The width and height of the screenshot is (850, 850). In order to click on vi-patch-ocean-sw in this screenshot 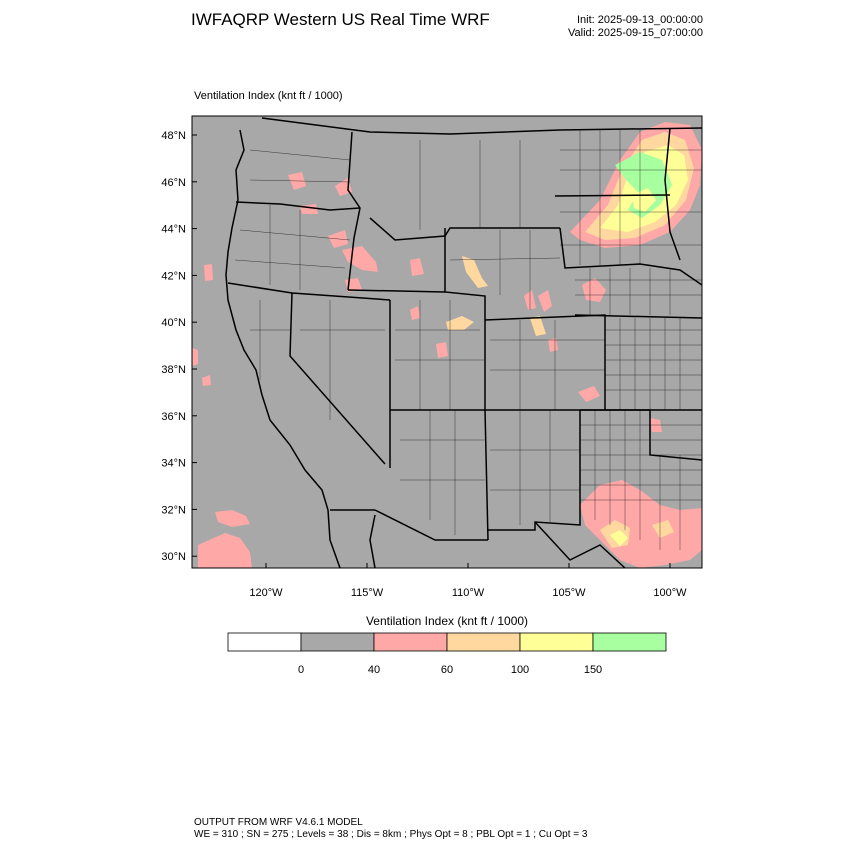, I will do `click(225, 550)`.